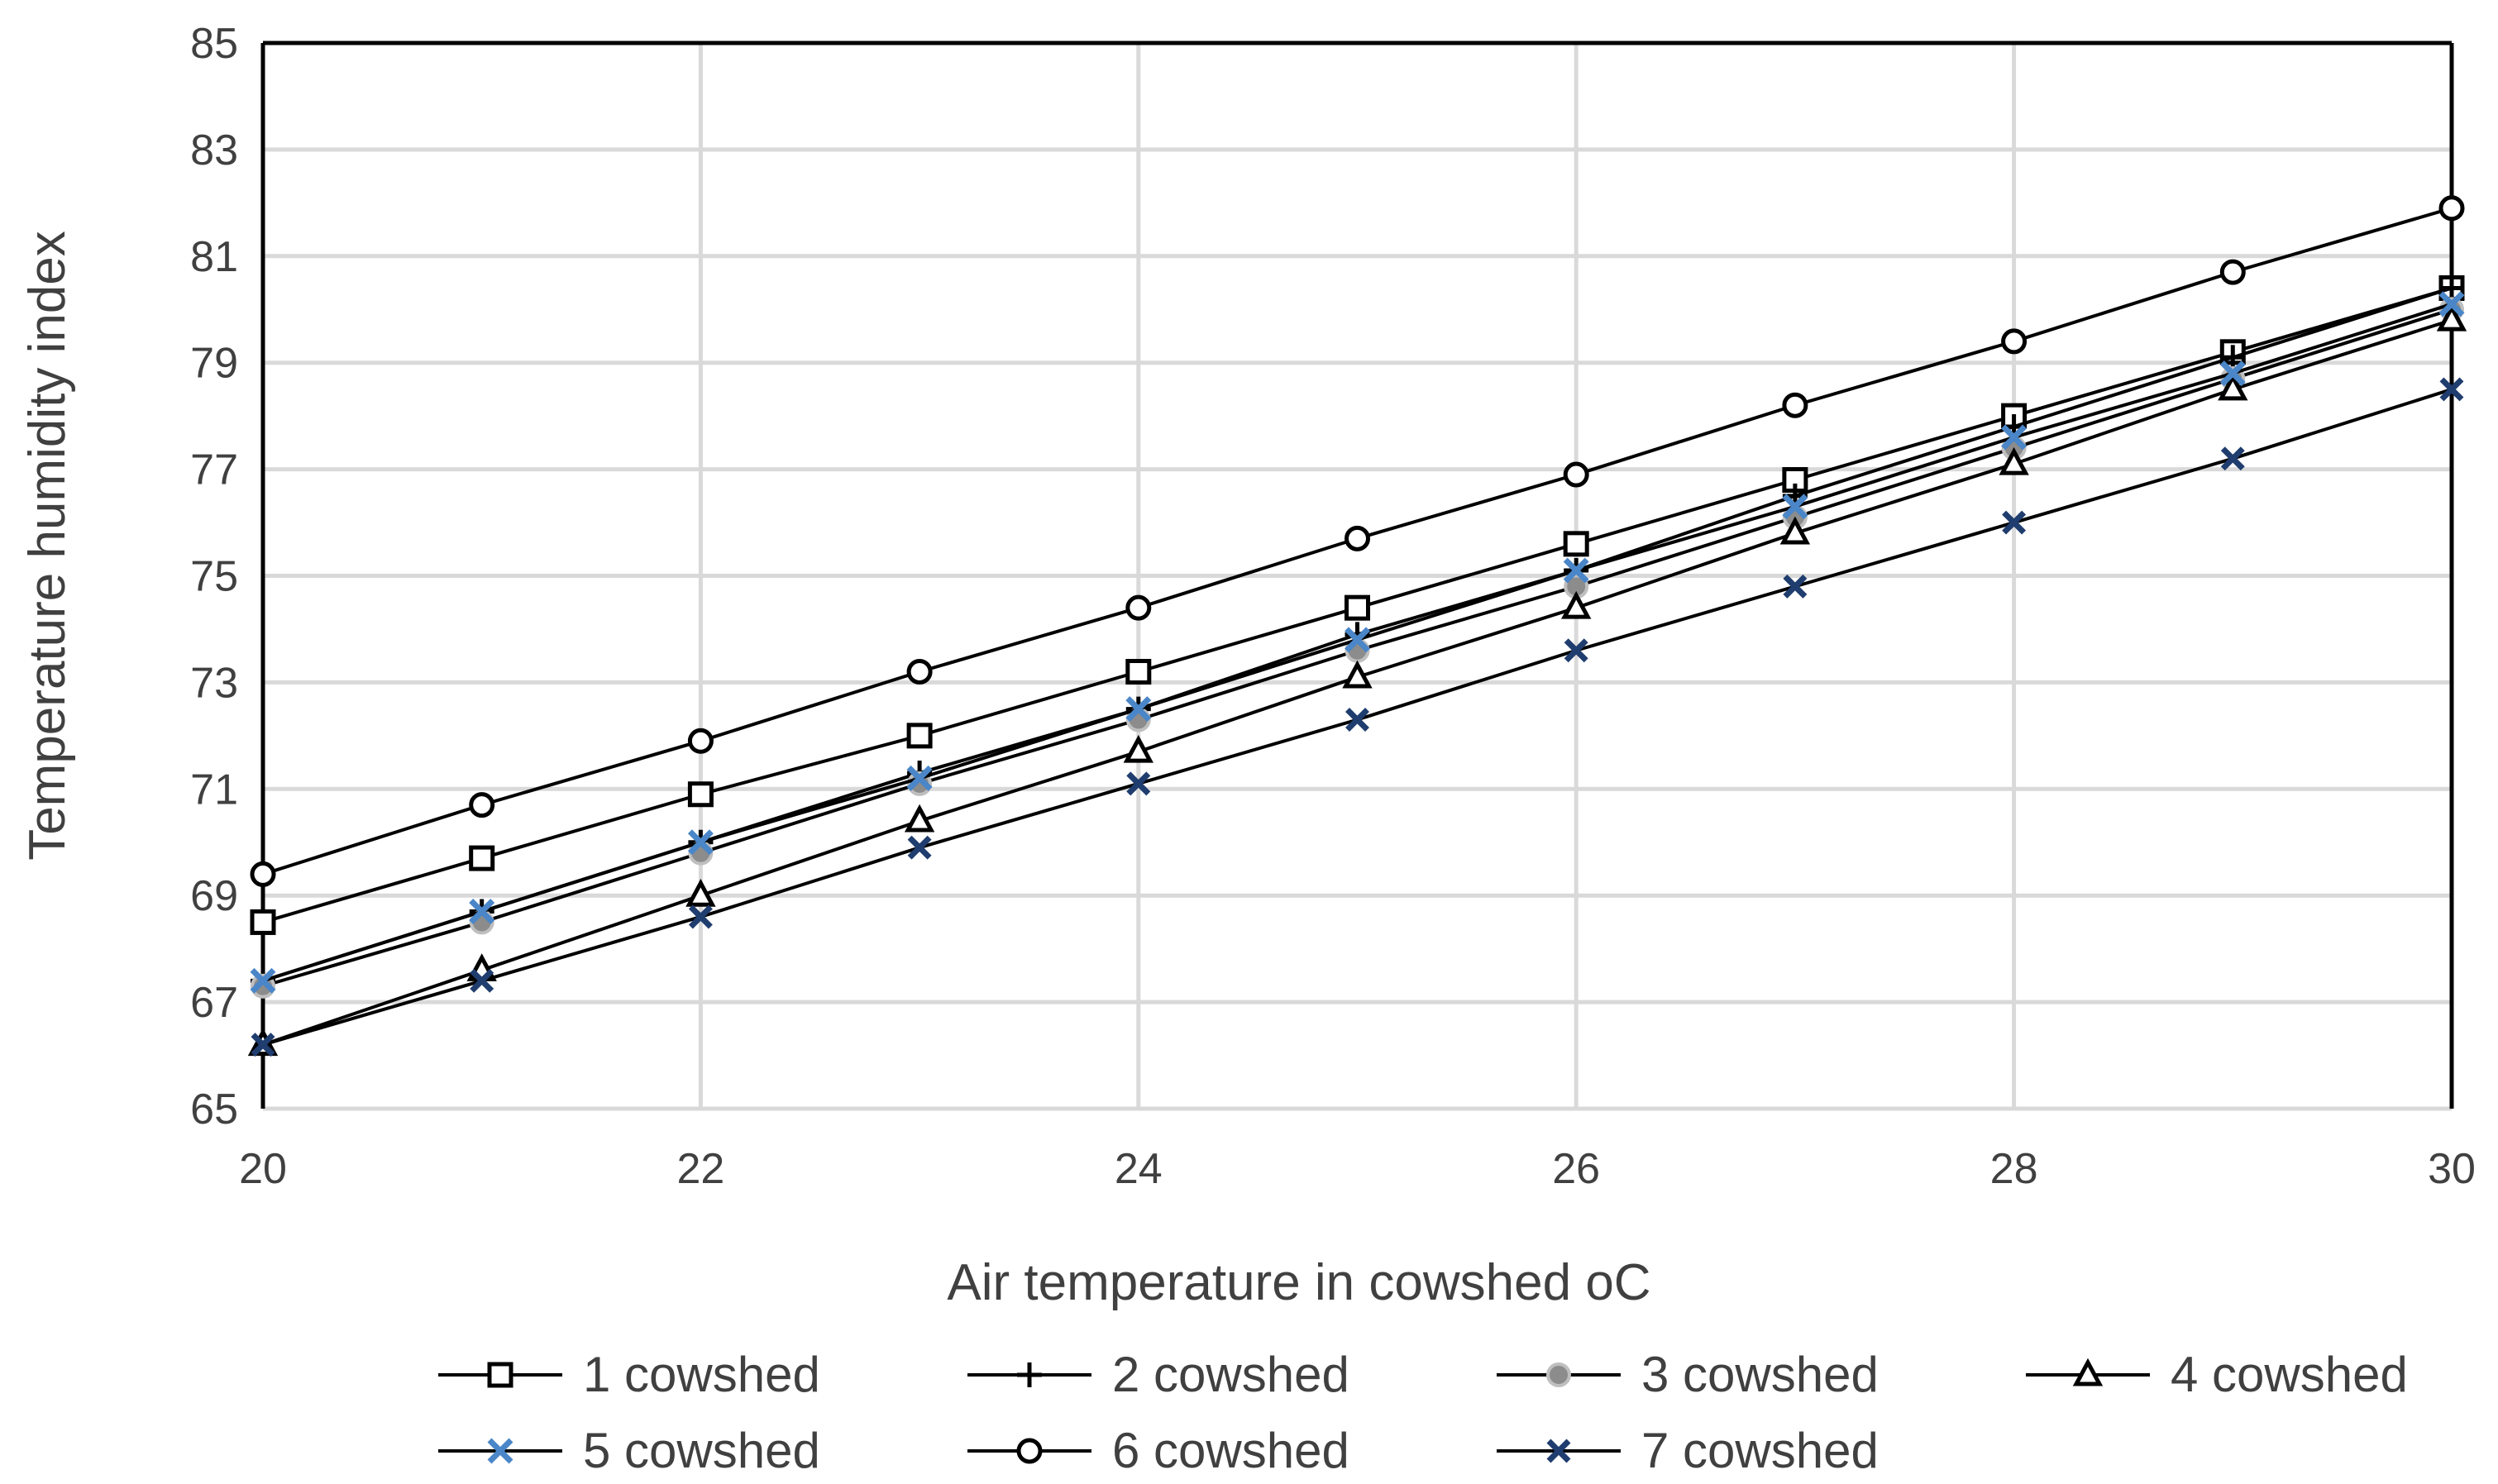  Describe the element at coordinates (214, 150) in the screenshot. I see `y-tick-label: 83` at that location.